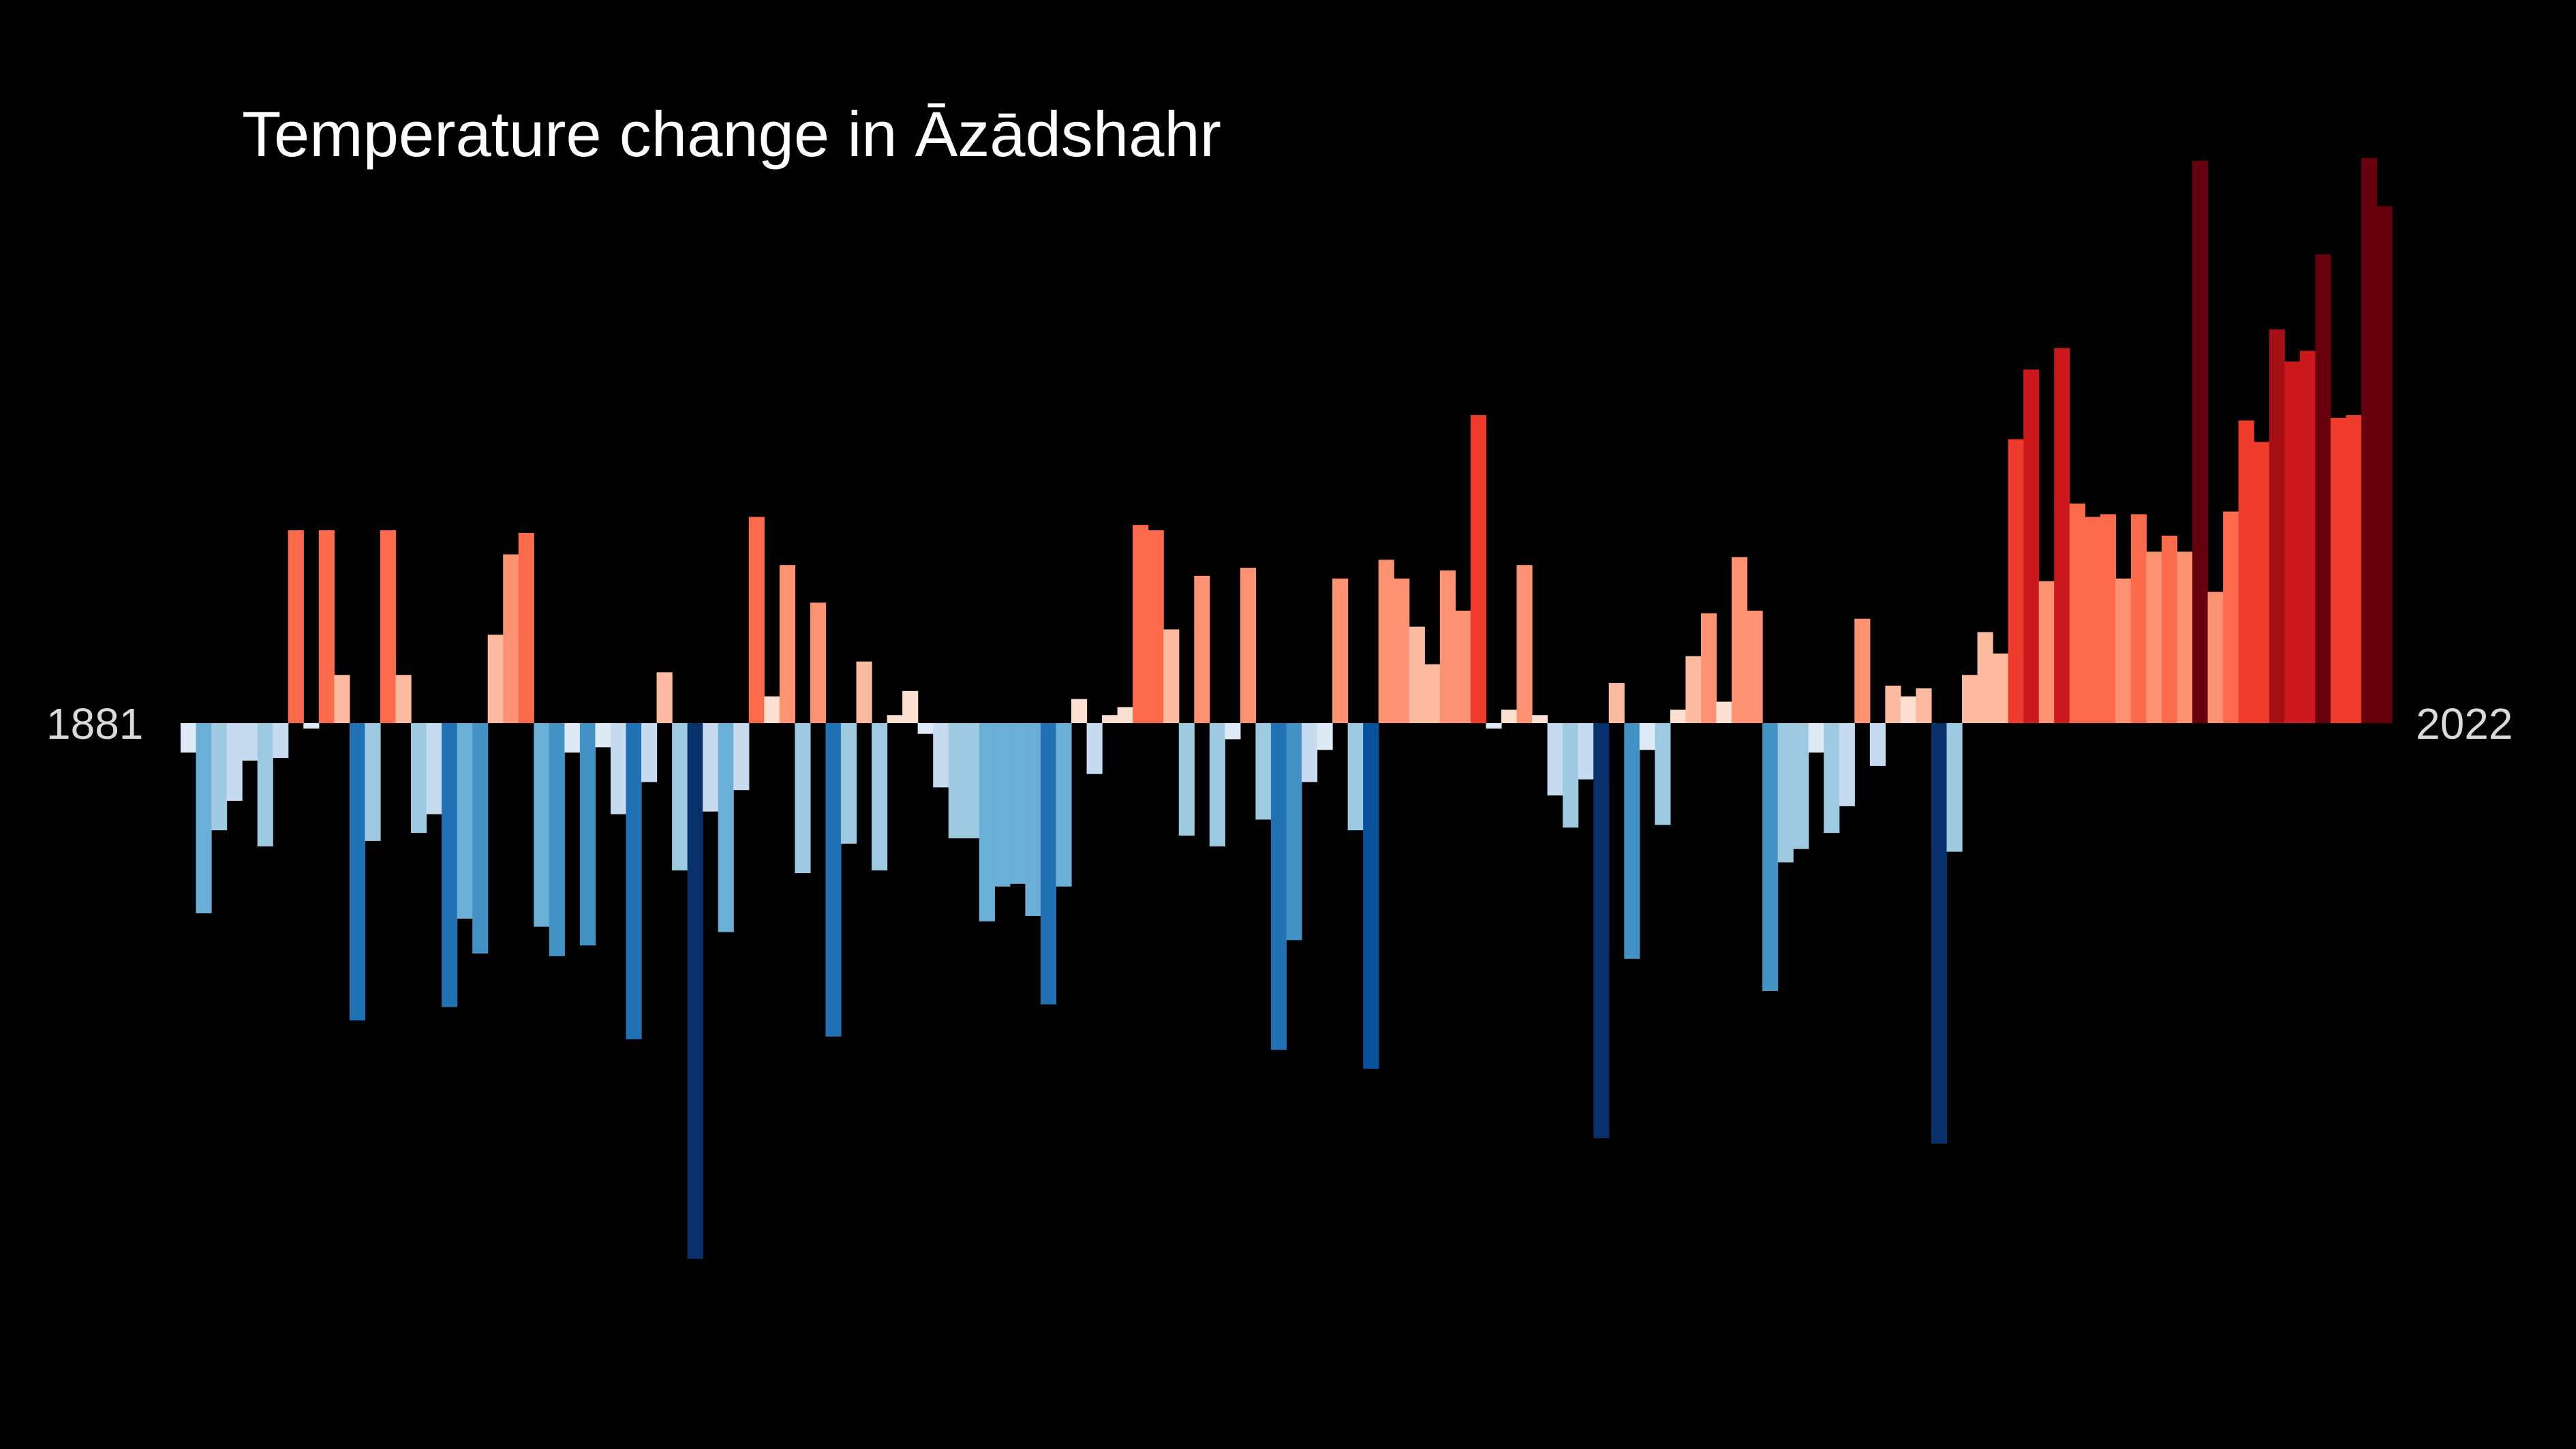 This screenshot has height=1449, width=2576. What do you see at coordinates (1310, 753) in the screenshot?
I see `bar-1954` at bounding box center [1310, 753].